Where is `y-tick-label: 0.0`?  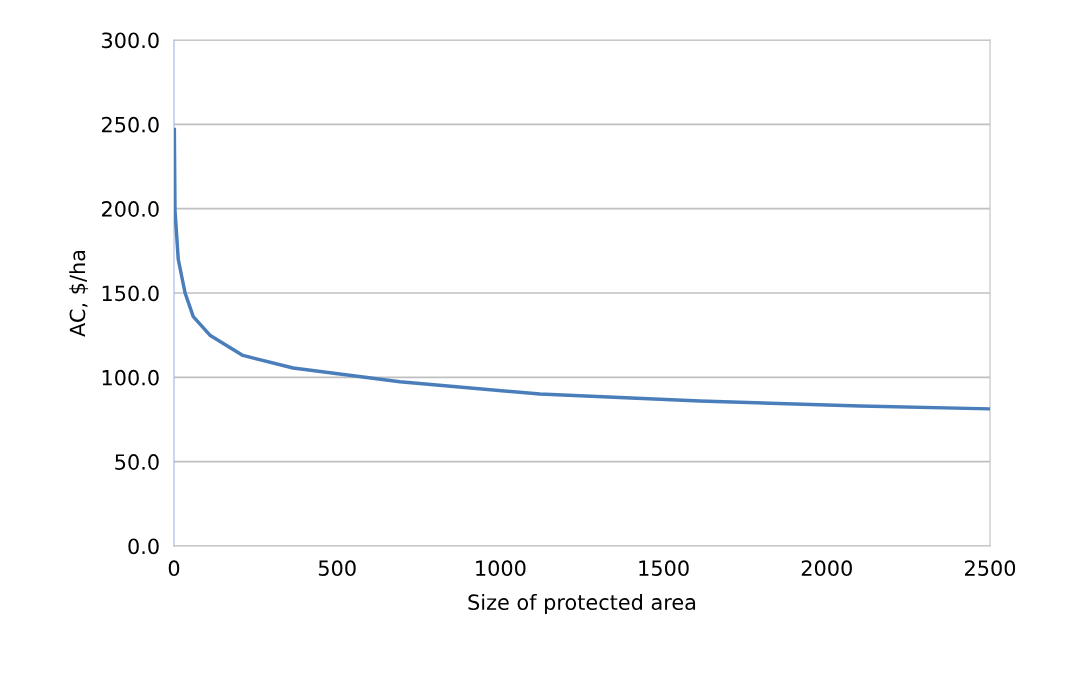
y-tick-label: 0.0 is located at coordinates (143, 546).